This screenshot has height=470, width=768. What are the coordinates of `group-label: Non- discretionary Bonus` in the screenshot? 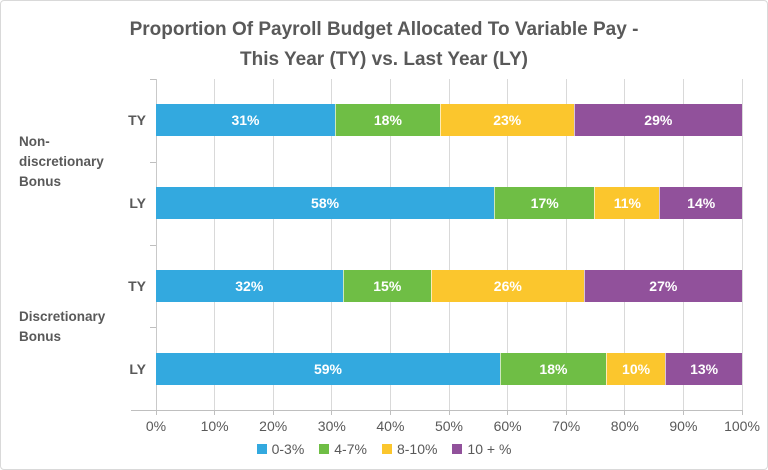 It's located at (61, 161).